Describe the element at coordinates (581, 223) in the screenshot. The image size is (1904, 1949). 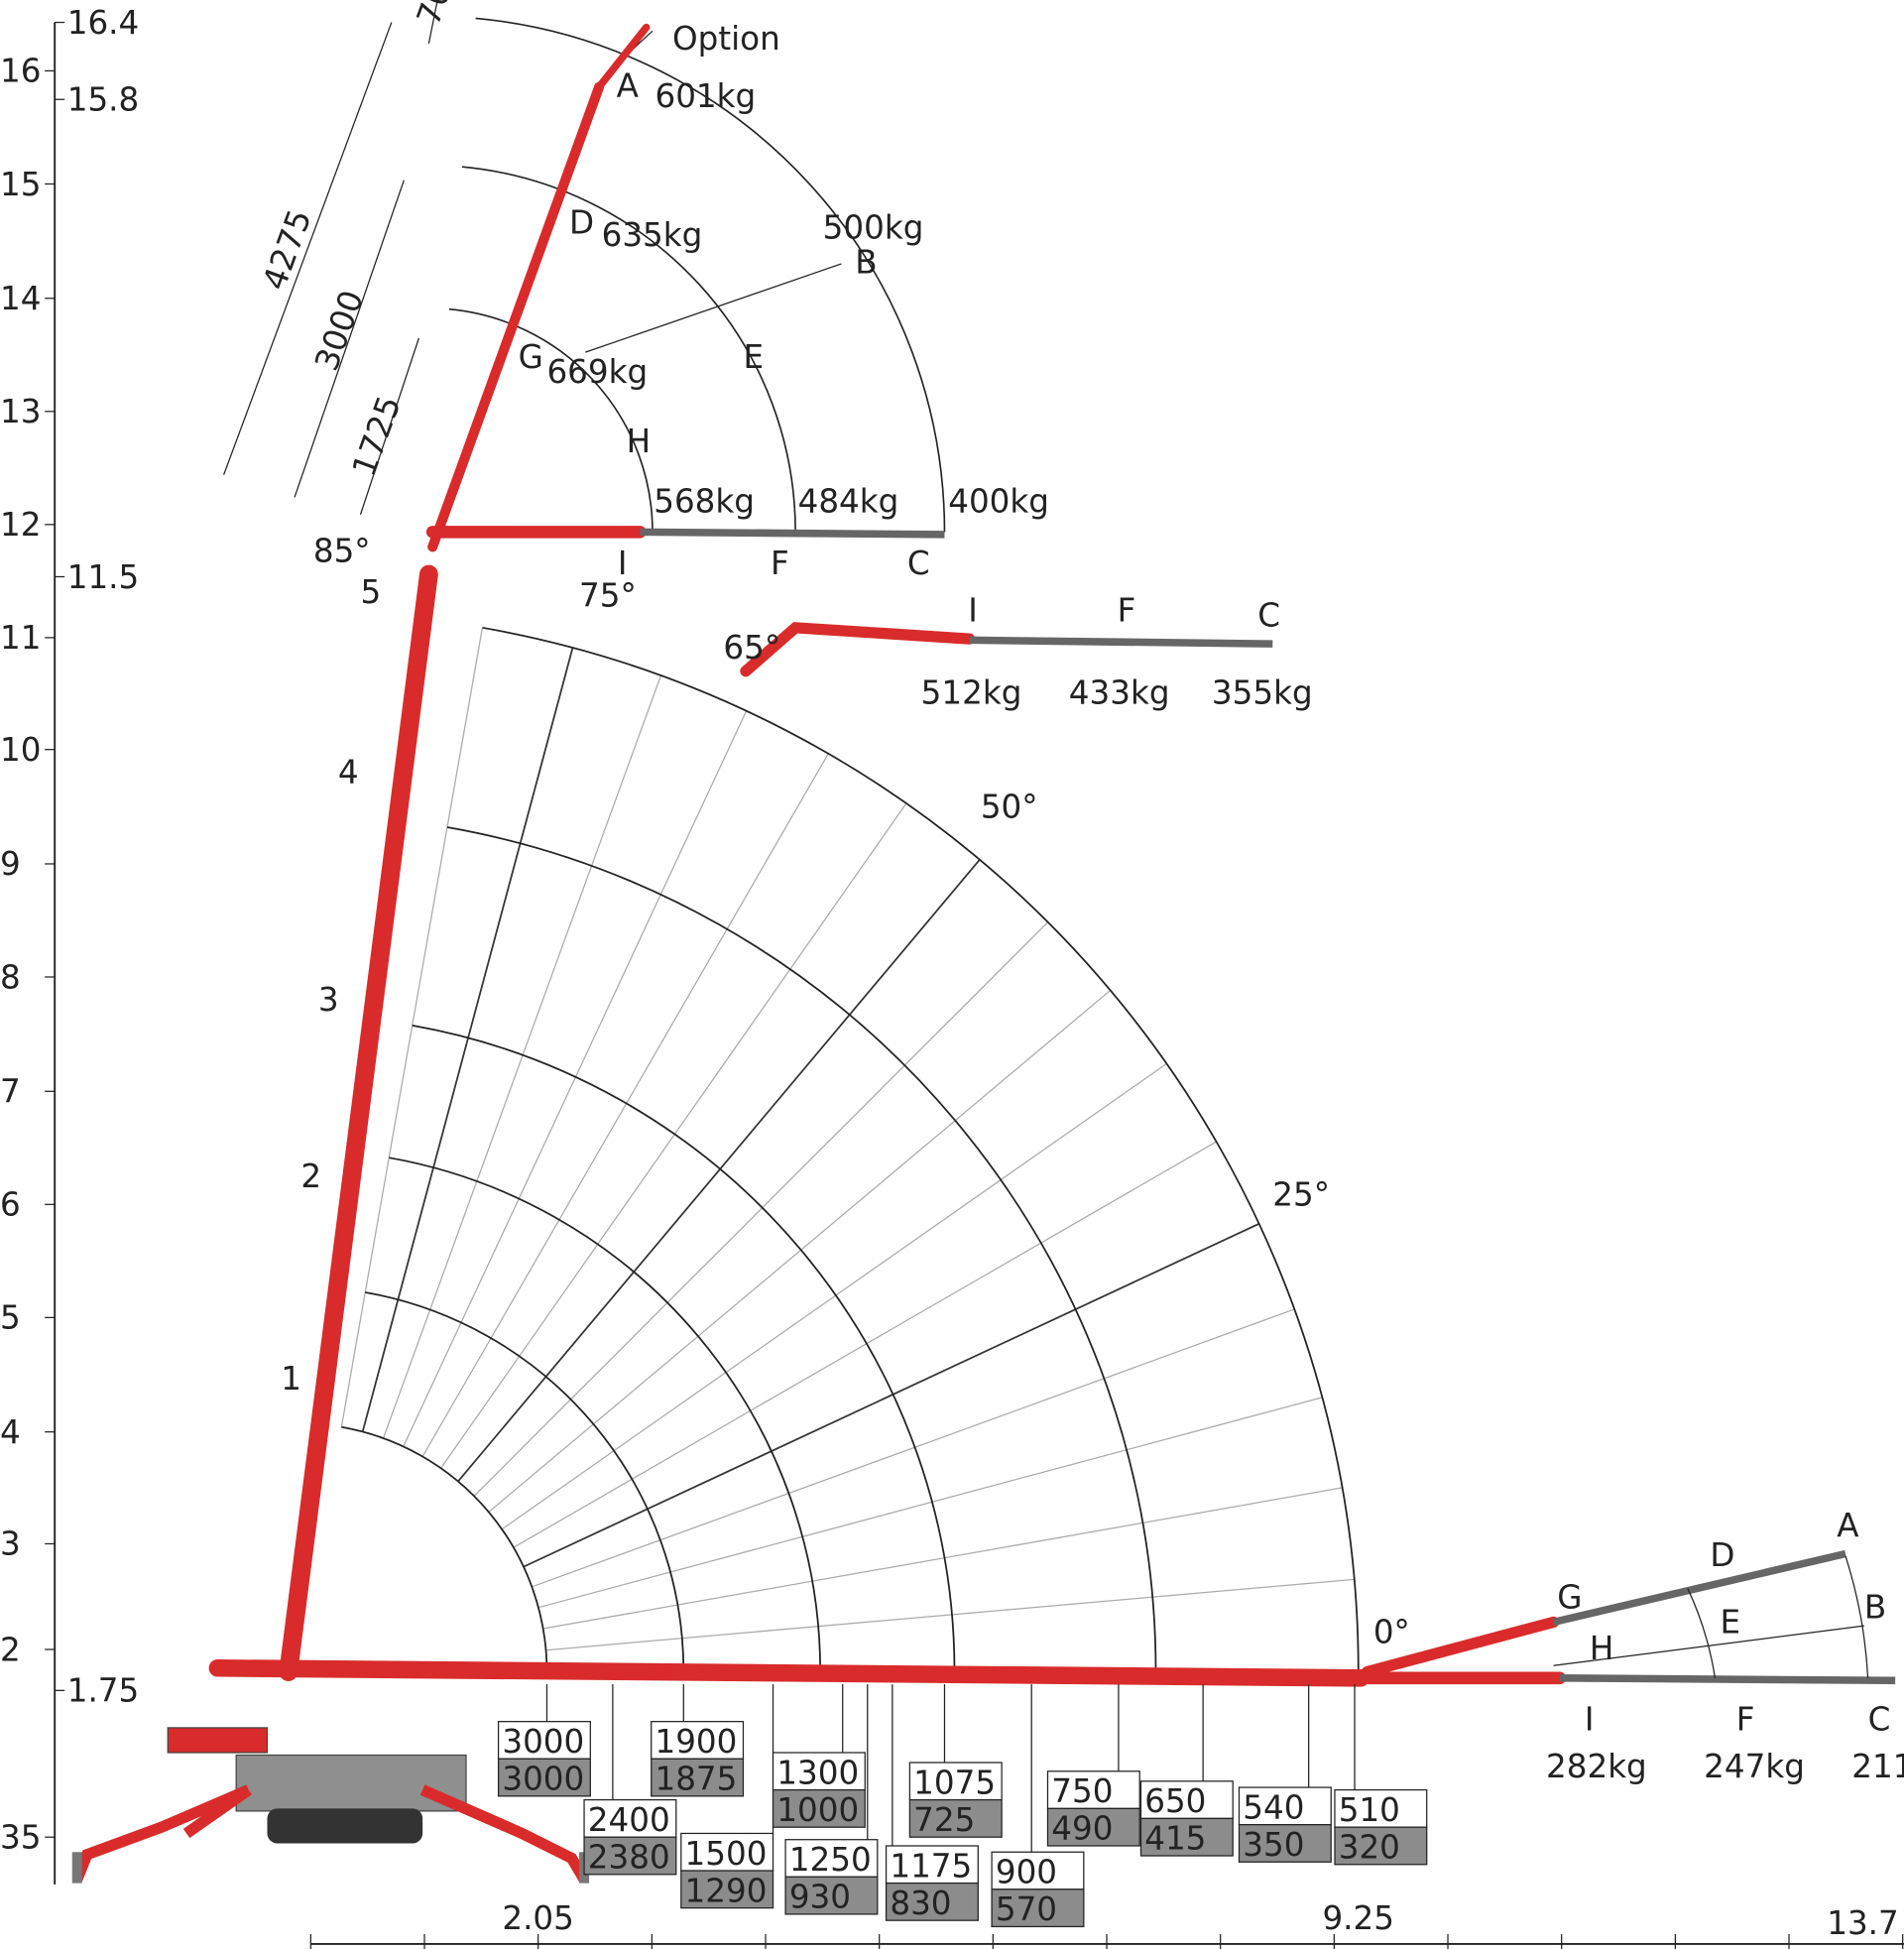
I see `label: D` at that location.